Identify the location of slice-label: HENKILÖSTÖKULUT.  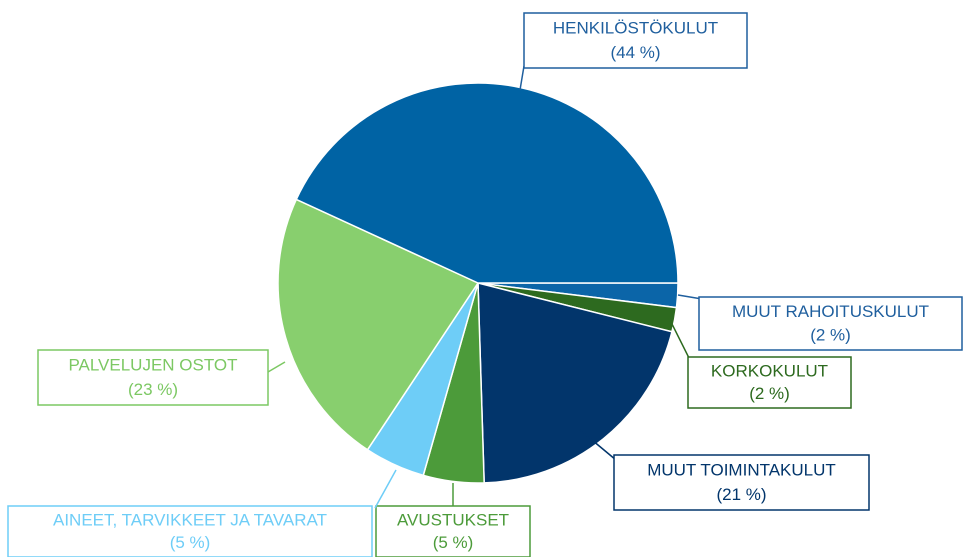
(635, 27).